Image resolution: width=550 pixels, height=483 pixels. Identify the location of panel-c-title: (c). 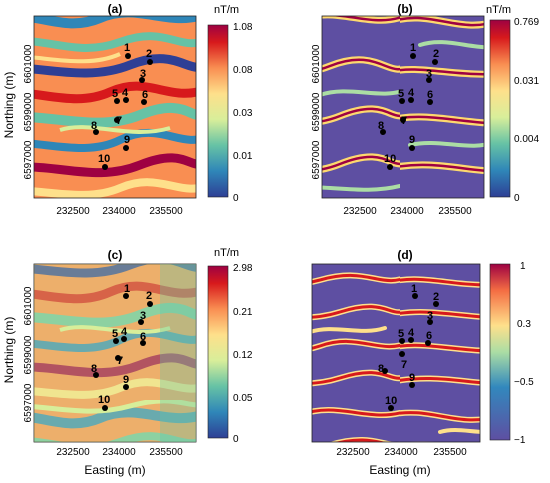
(115, 255).